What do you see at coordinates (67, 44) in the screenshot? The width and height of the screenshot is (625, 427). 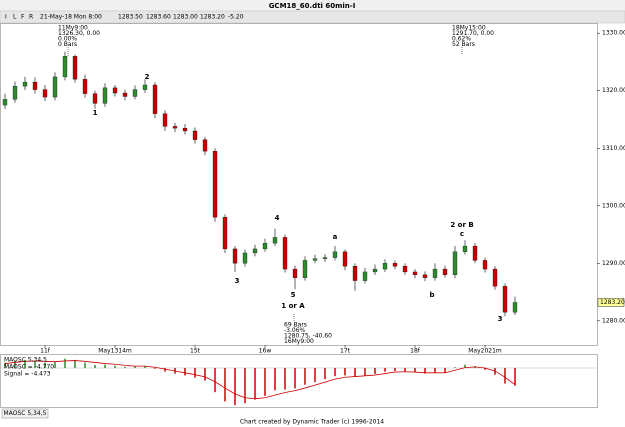 I see `note-line: 0 Bars` at bounding box center [67, 44].